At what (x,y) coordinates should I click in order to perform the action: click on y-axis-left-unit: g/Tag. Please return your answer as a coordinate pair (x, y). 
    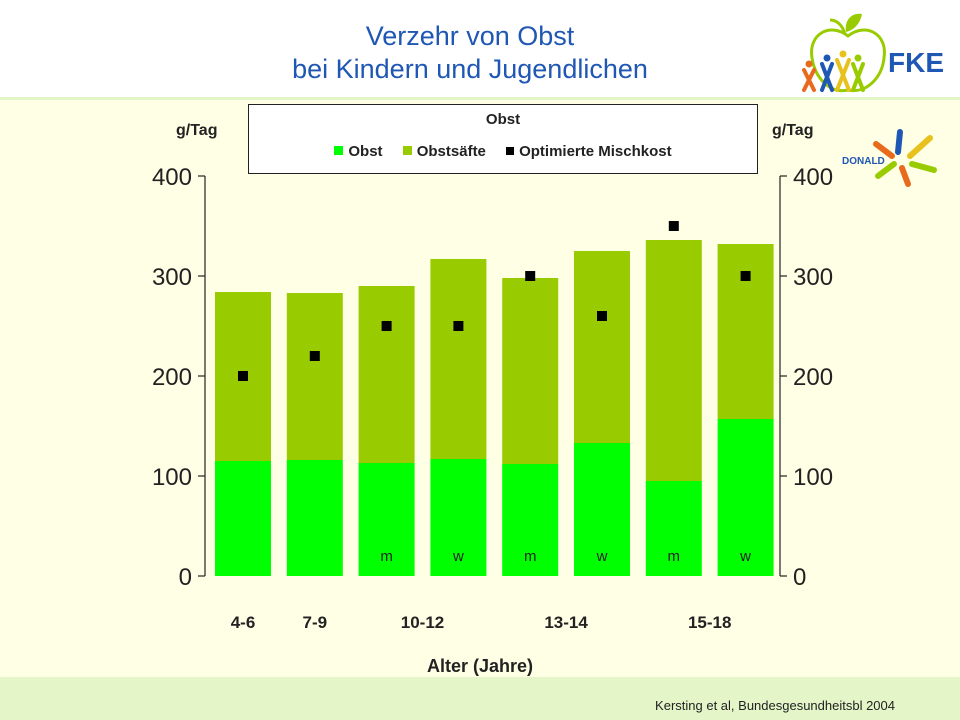
    Looking at the image, I should click on (197, 130).